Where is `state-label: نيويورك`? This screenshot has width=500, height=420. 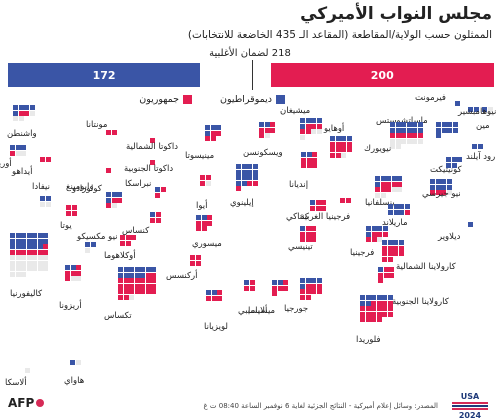 state-label: نيويورك is located at coordinates (378, 149).